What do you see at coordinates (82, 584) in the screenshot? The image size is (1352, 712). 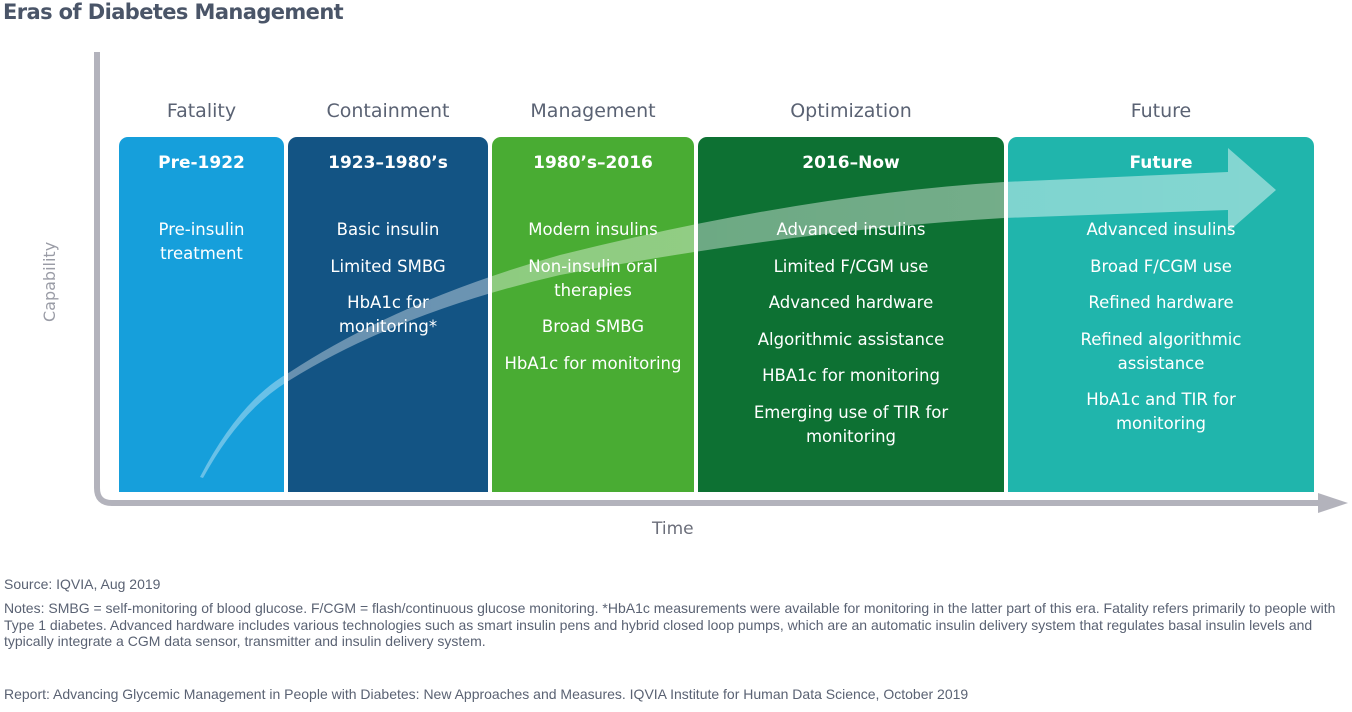 I see `source-note: Source: IQVIA, Aug 2019` at bounding box center [82, 584].